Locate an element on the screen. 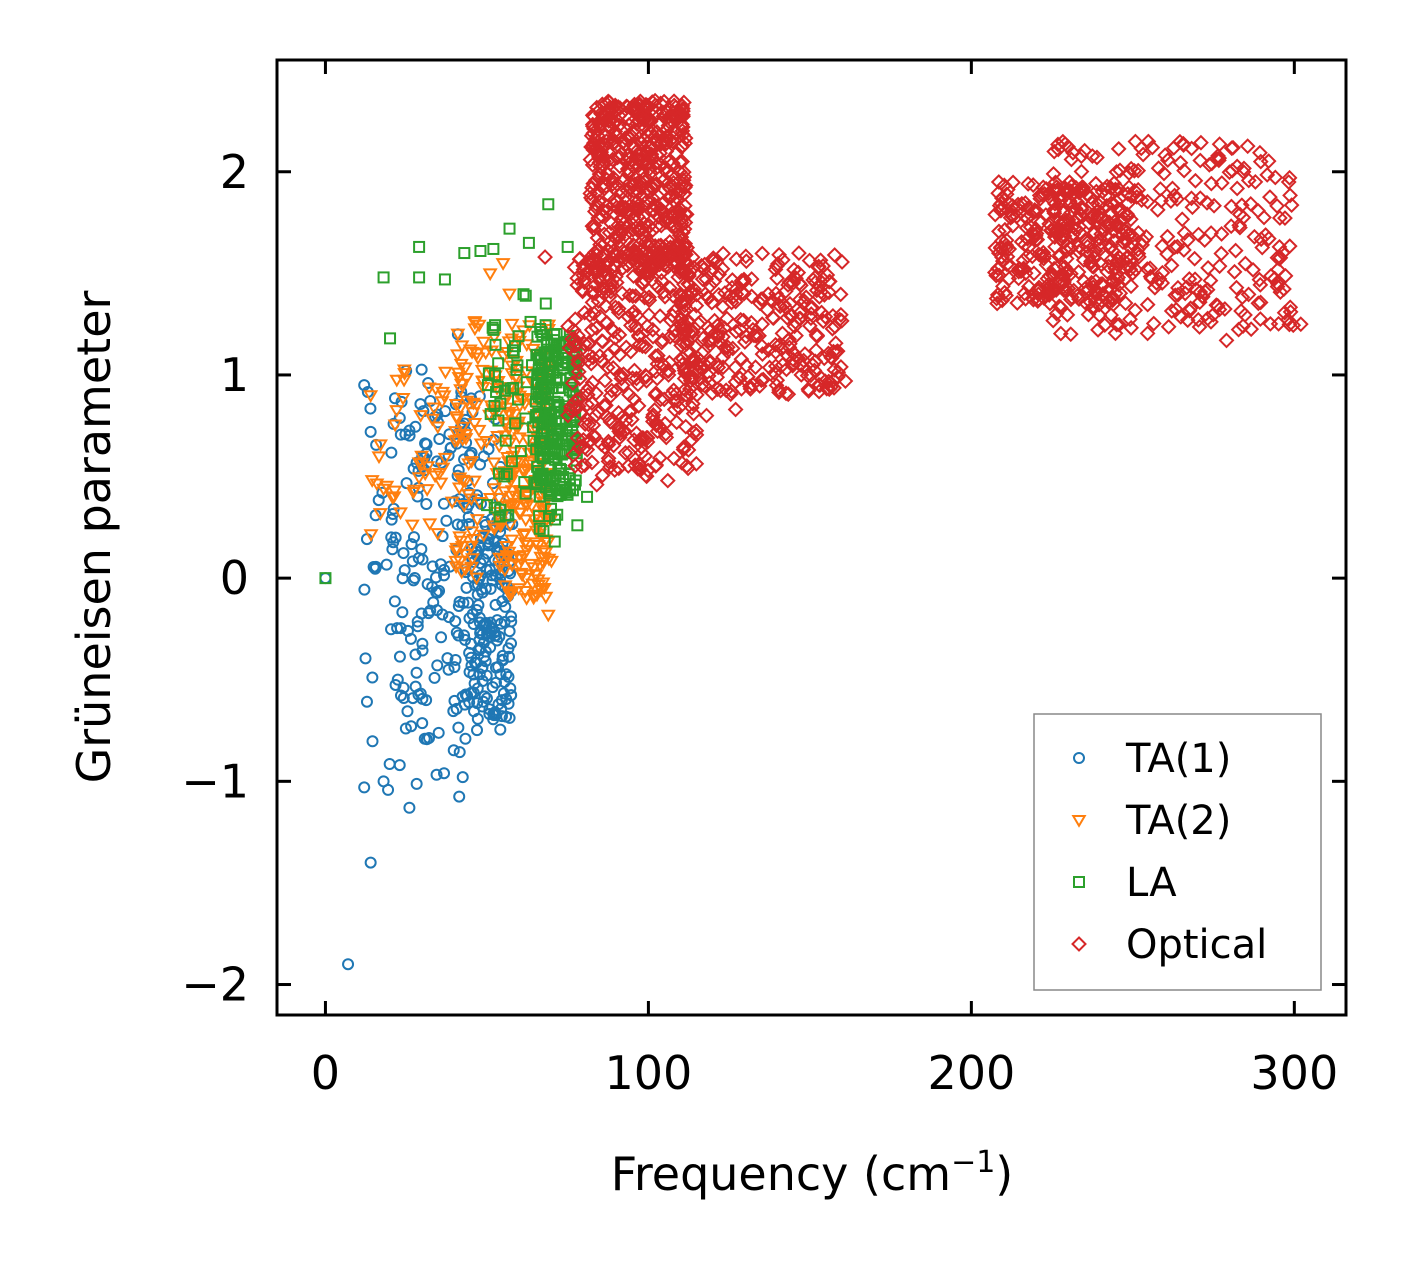 This screenshot has width=1408, height=1264. x-axis-label-suffix: ) is located at coordinates (1004, 1174).